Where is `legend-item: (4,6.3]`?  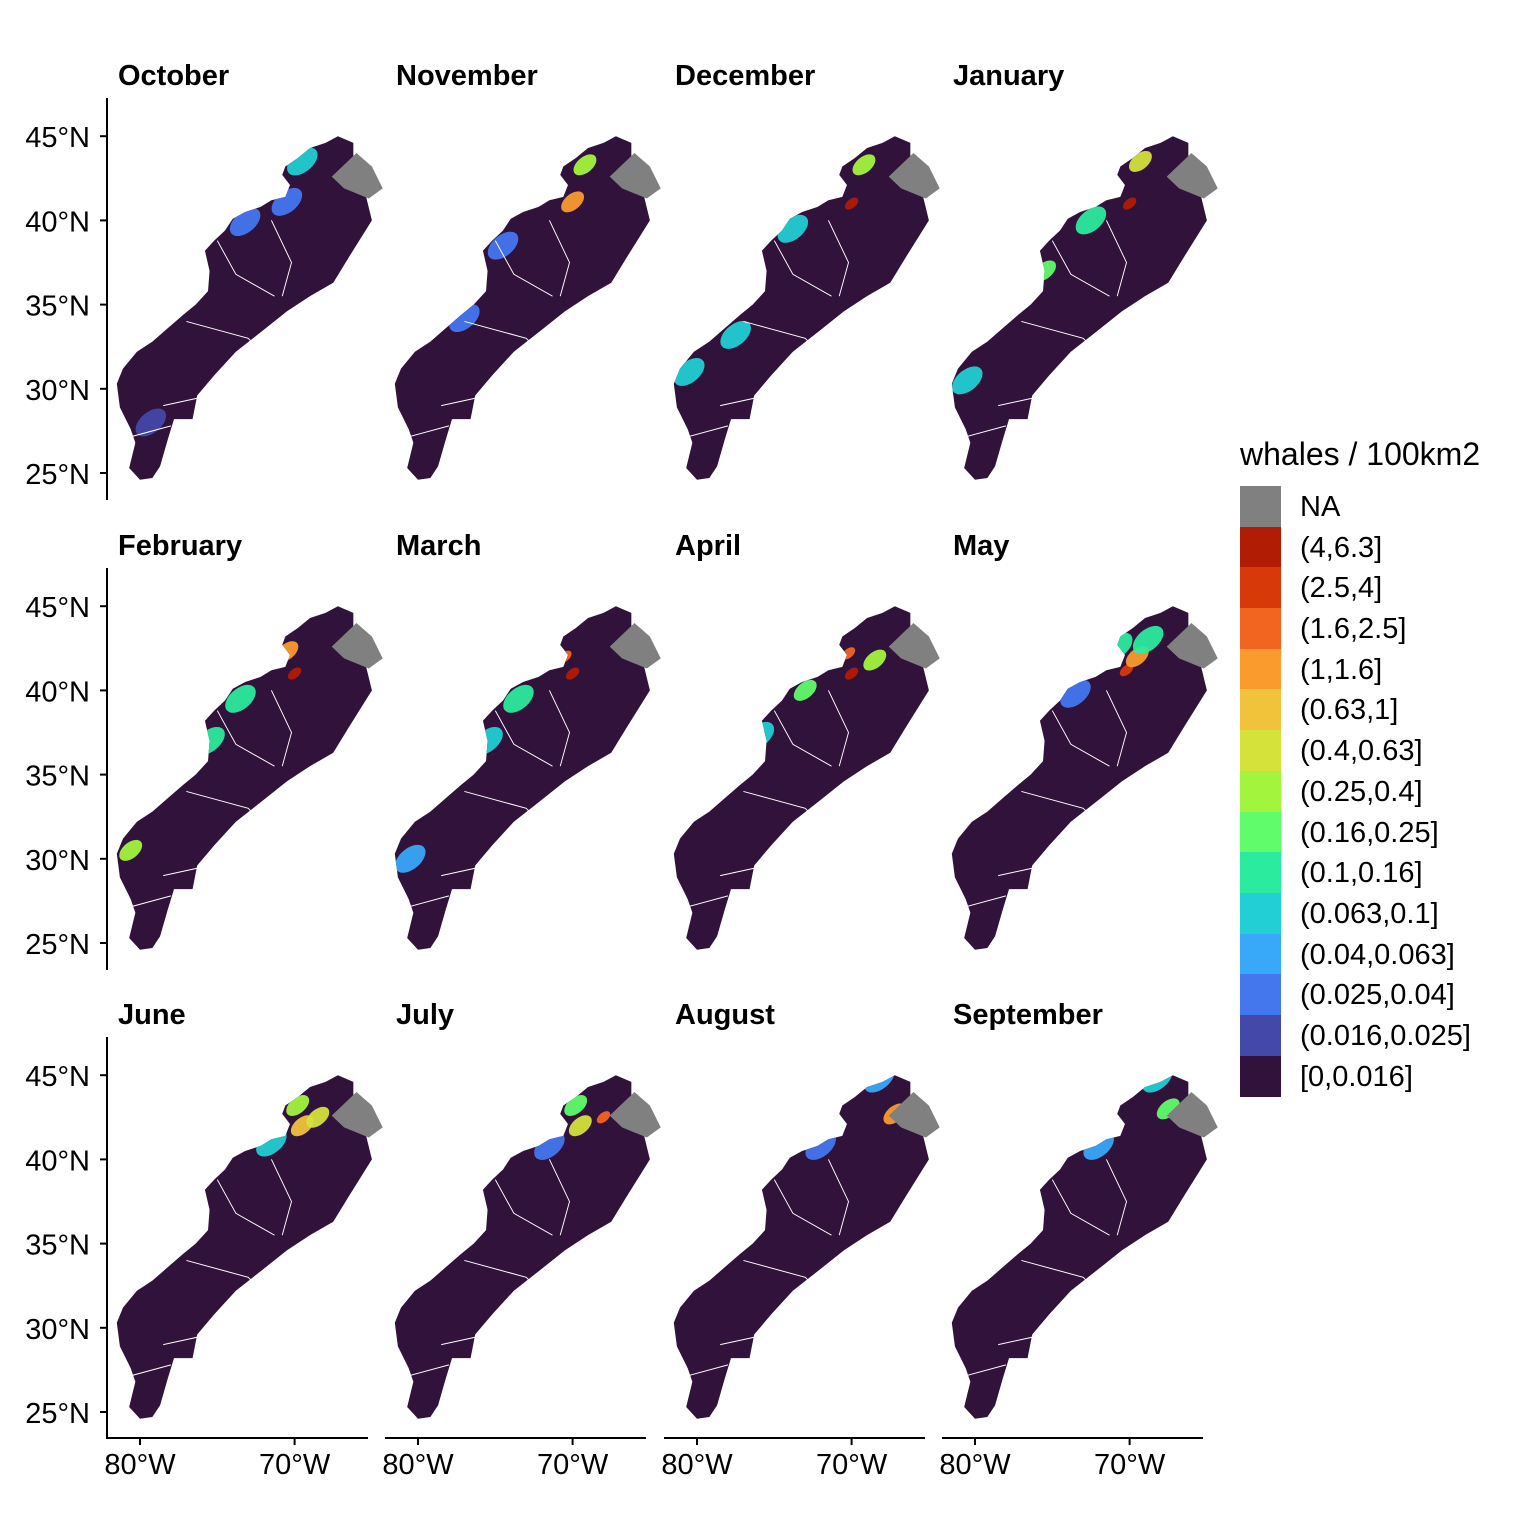 legend-item: (4,6.3] is located at coordinates (1385, 547).